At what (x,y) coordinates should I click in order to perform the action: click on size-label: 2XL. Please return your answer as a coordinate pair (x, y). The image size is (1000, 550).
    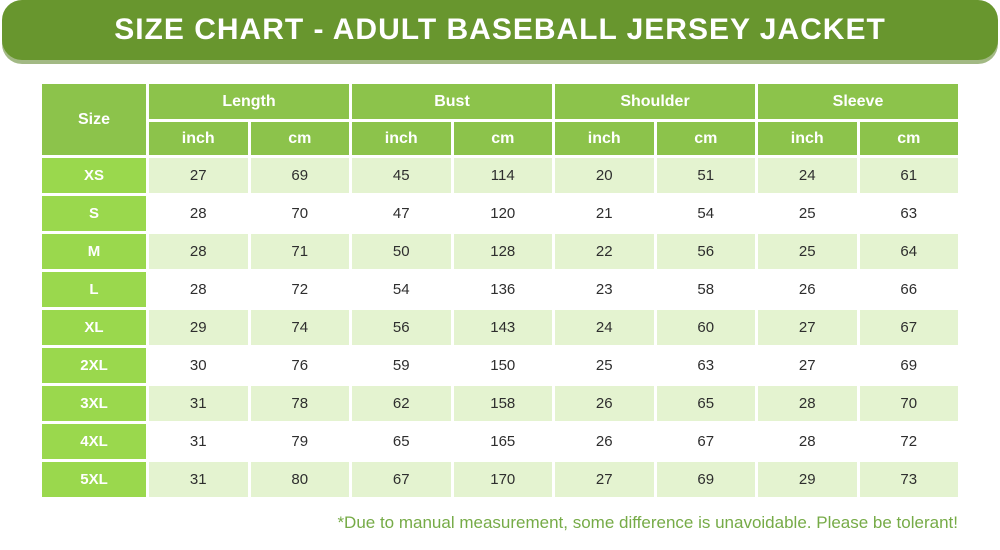
    Looking at the image, I should click on (94, 365).